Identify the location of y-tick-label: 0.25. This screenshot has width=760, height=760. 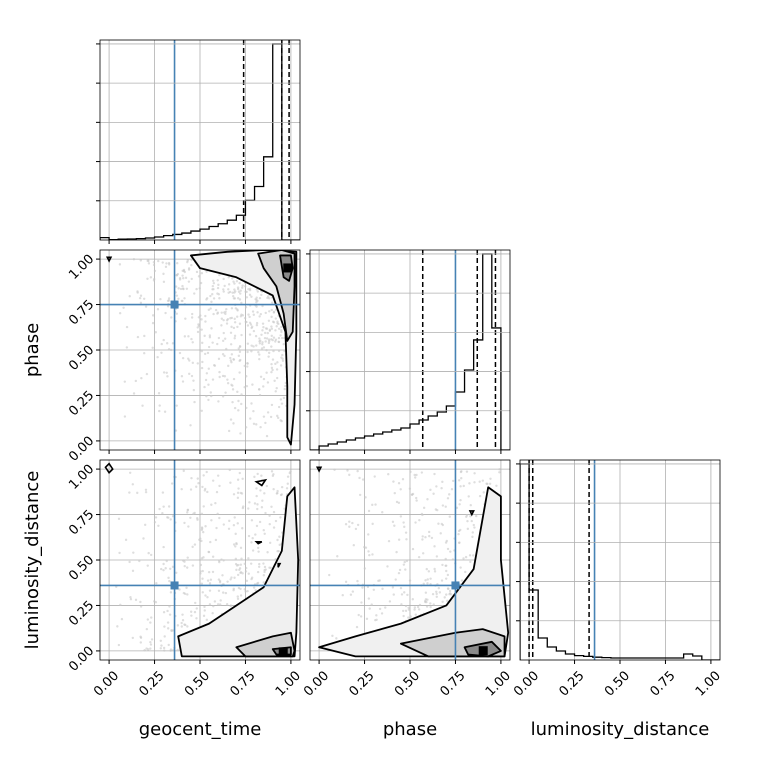
(81, 613).